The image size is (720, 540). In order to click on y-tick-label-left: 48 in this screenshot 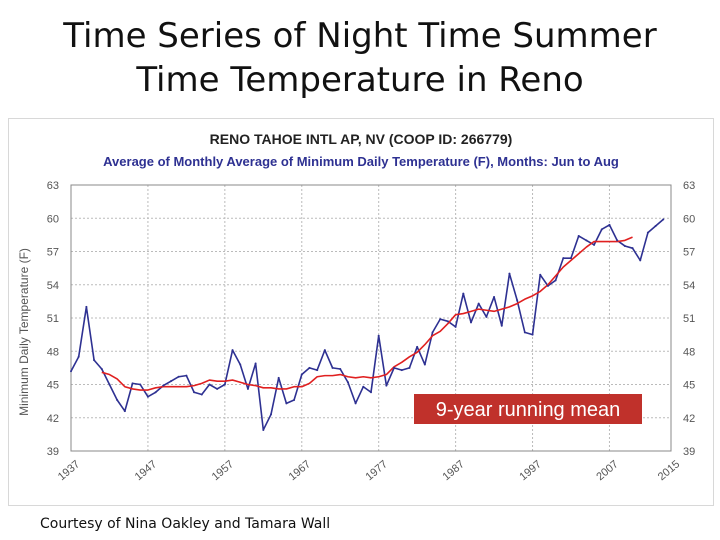, I will do `click(53, 352)`.